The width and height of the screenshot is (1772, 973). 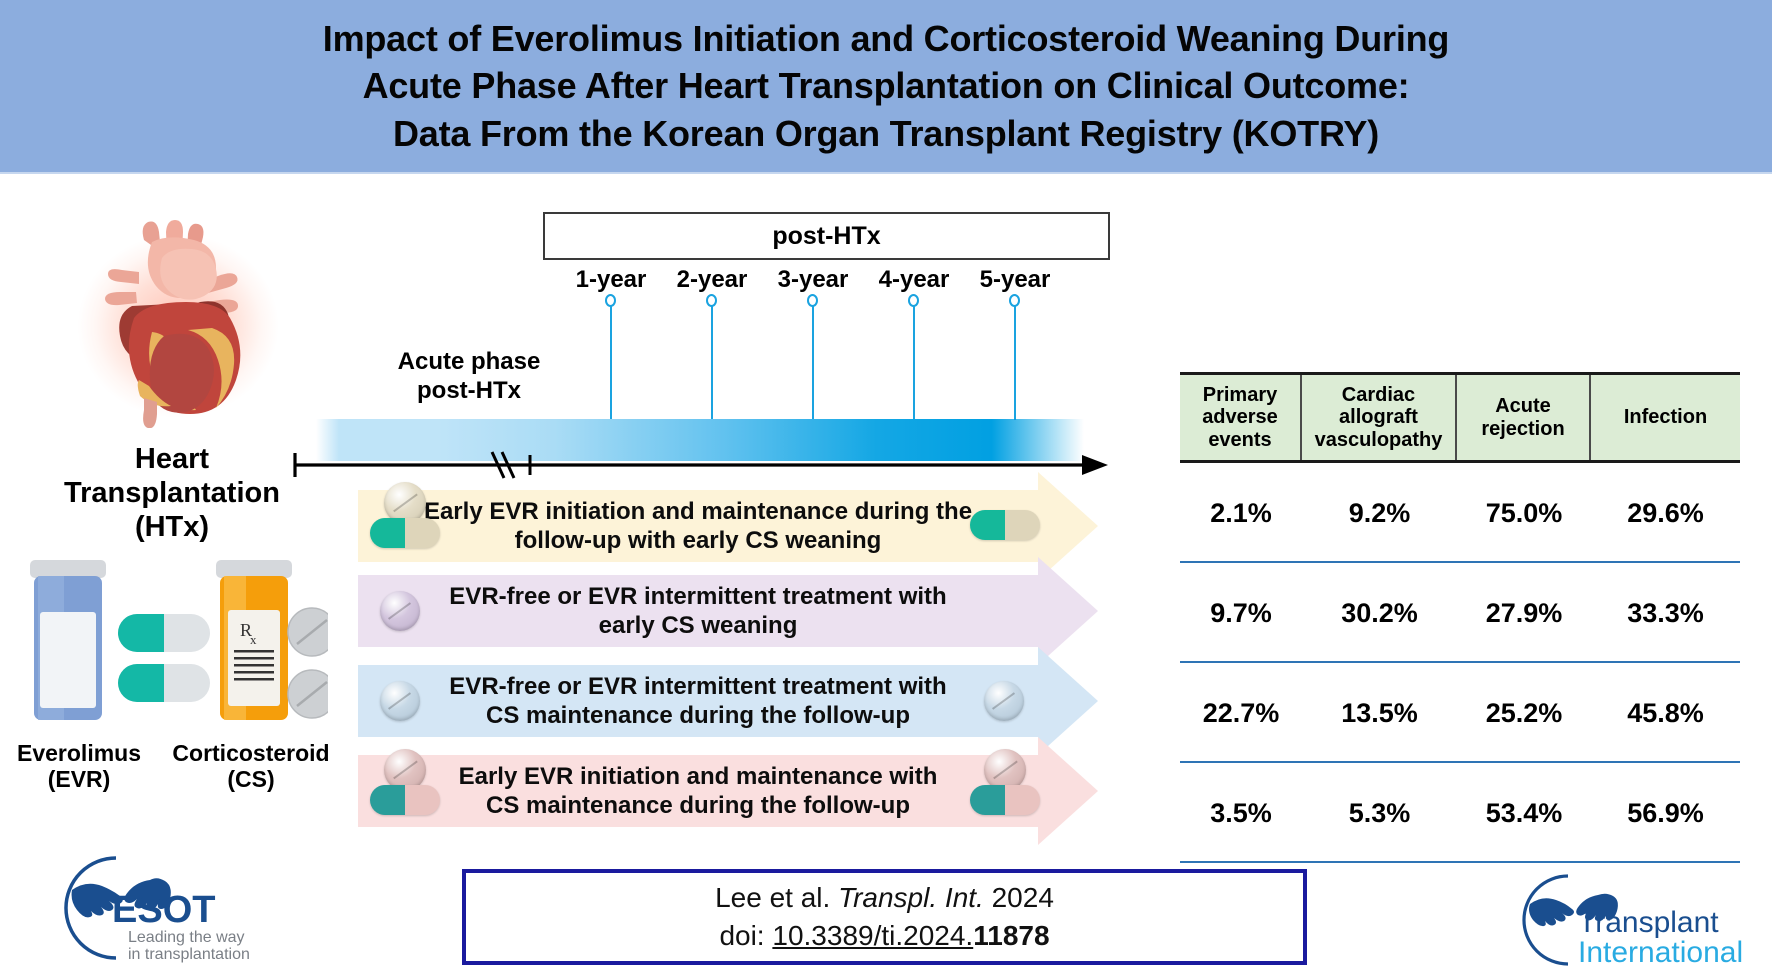 What do you see at coordinates (1460, 513) in the screenshot?
I see `table-row: 2.1% 9.2% 75.0% 29.6%` at bounding box center [1460, 513].